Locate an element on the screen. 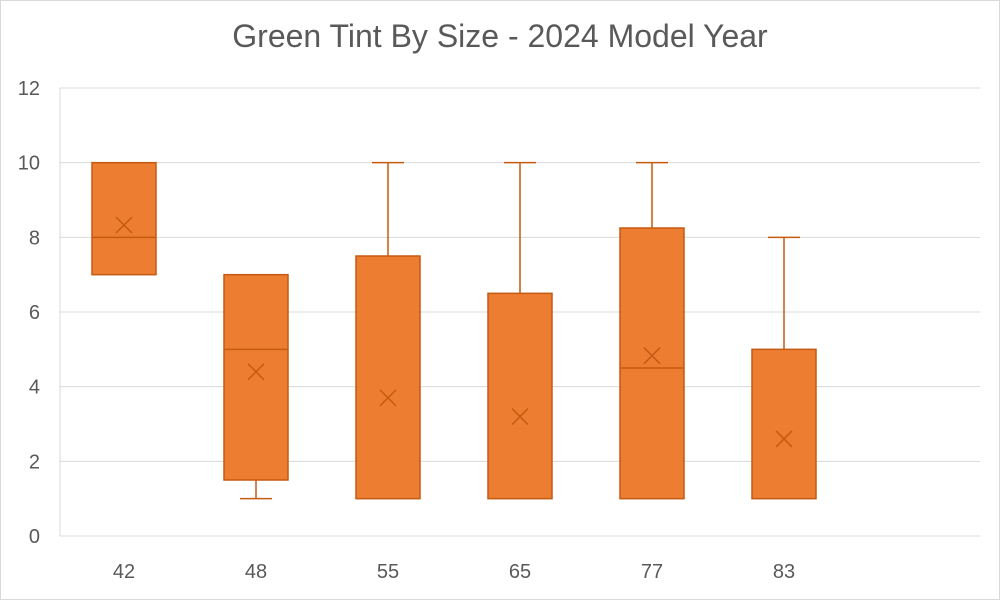 The width and height of the screenshot is (1000, 600). y-tick-label: 12 is located at coordinates (29, 89).